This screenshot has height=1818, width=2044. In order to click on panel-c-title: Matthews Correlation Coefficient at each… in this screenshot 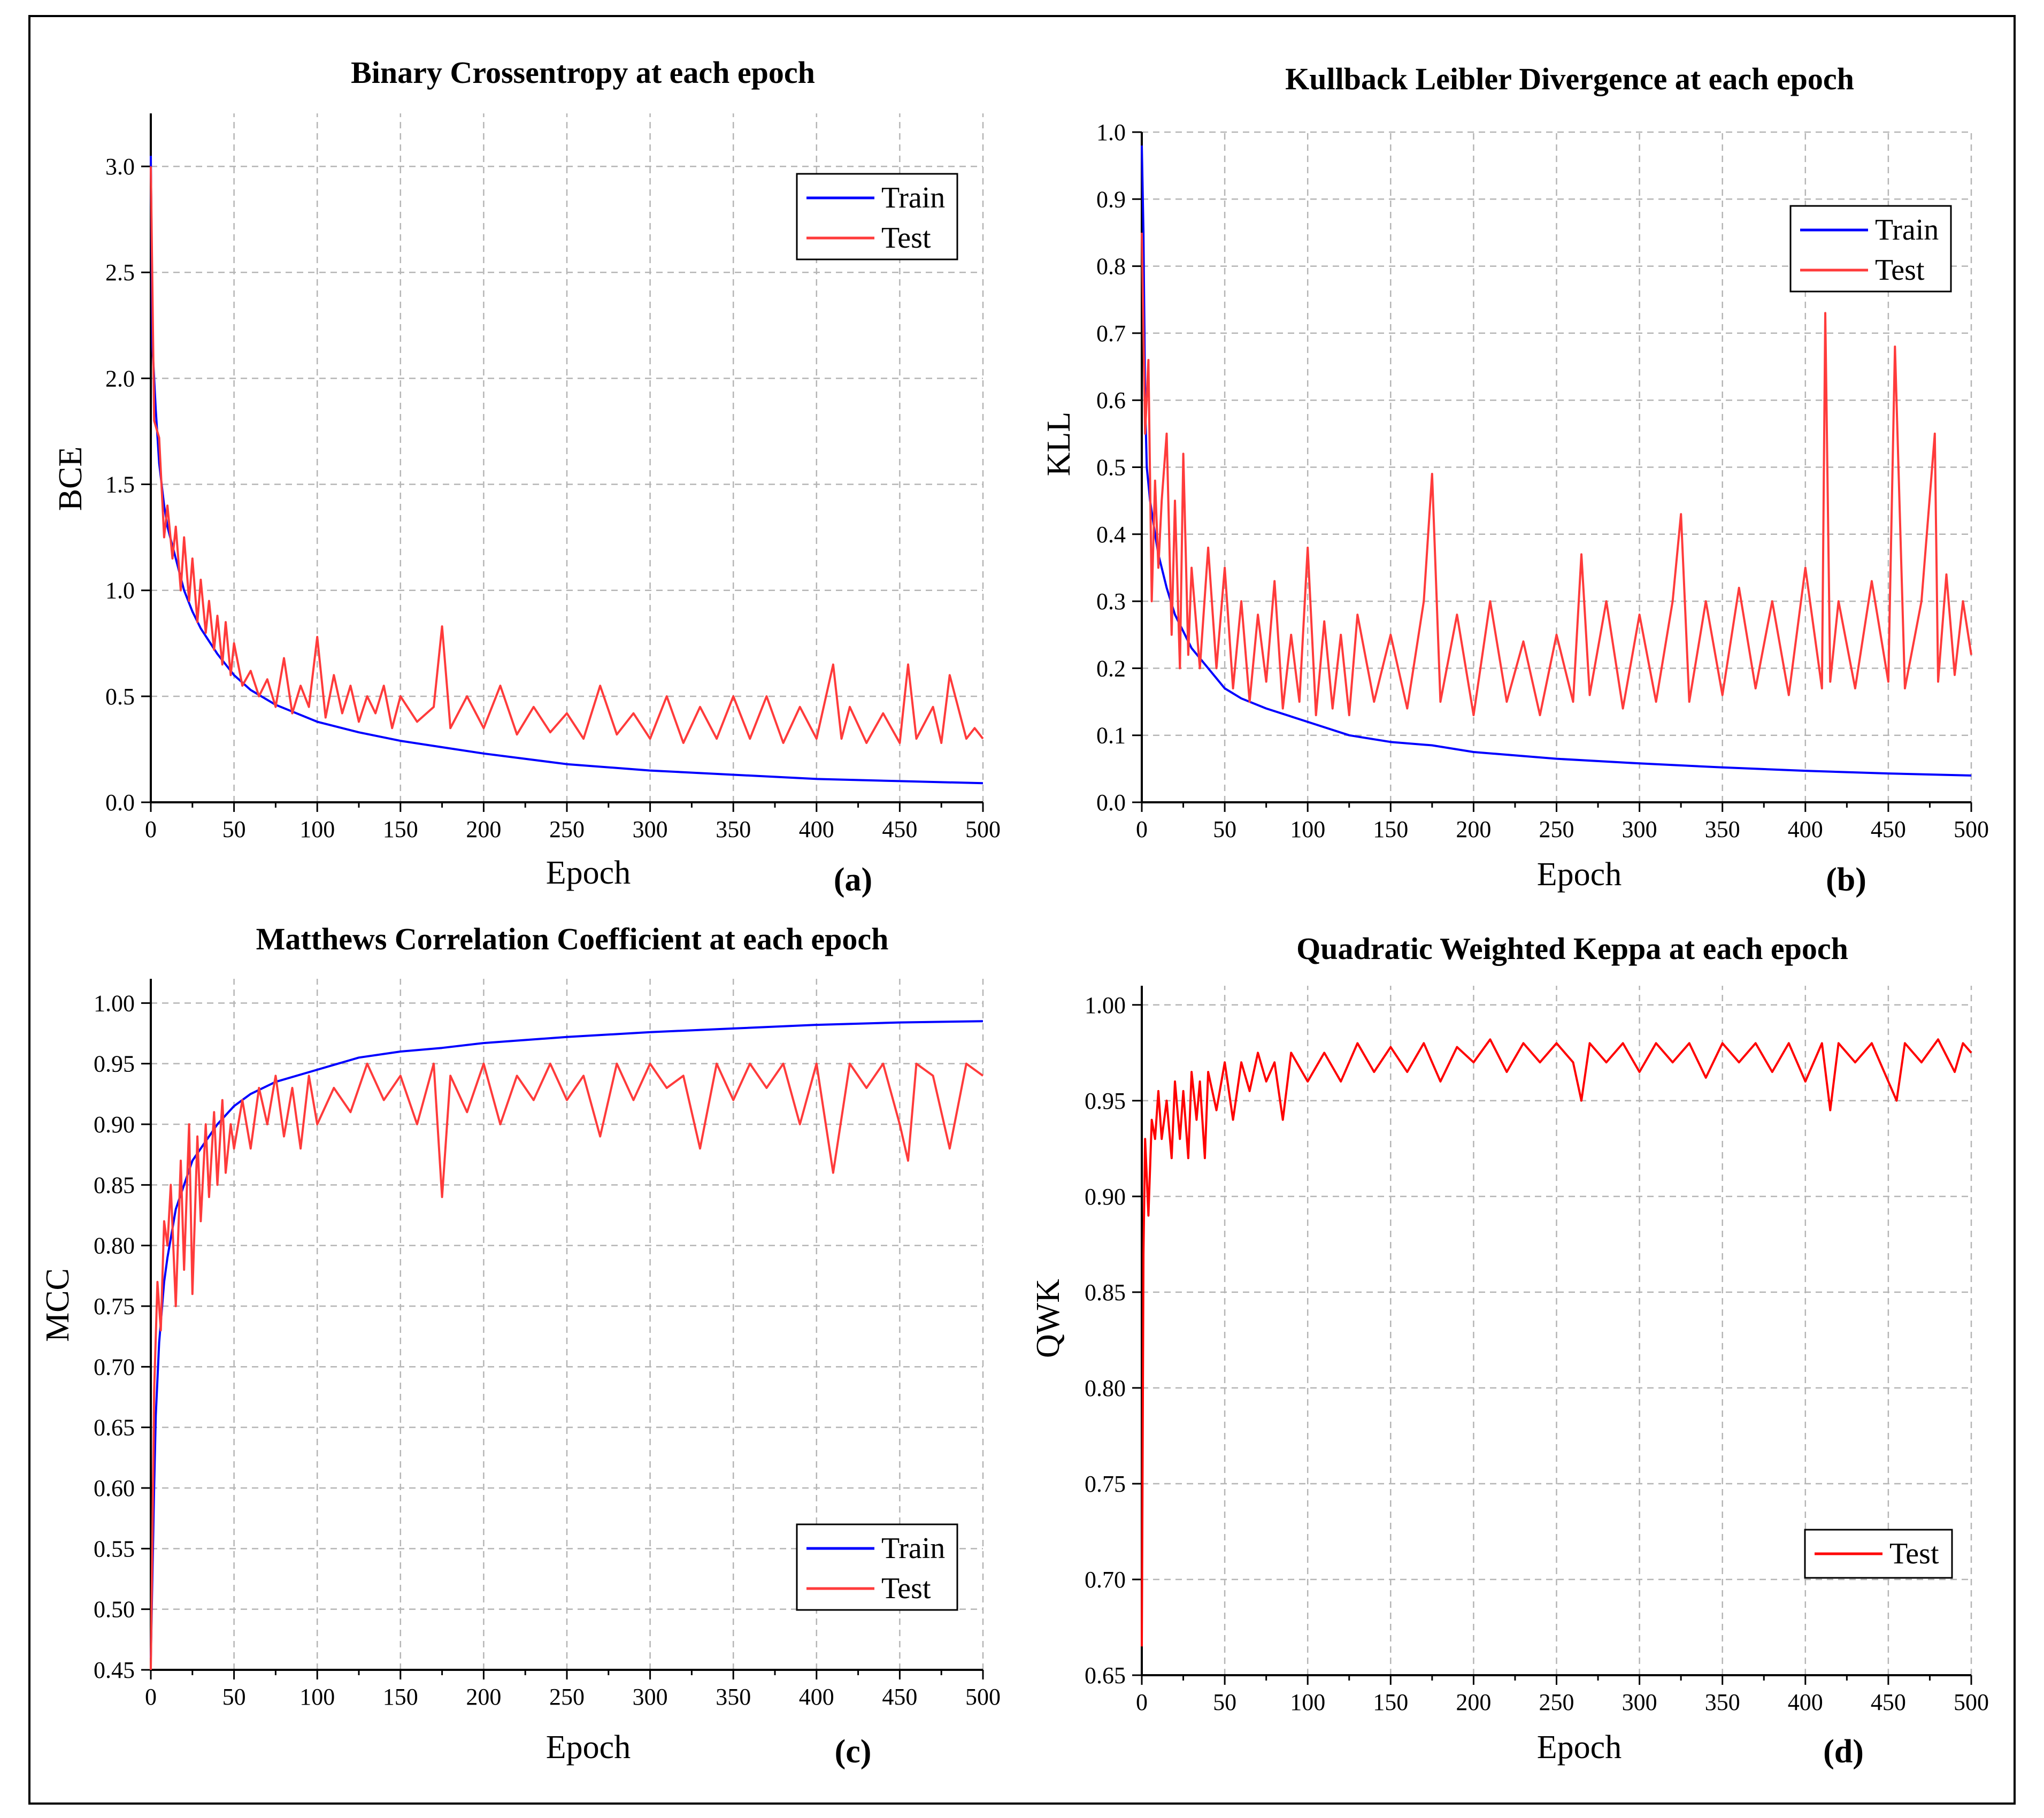, I will do `click(572, 939)`.